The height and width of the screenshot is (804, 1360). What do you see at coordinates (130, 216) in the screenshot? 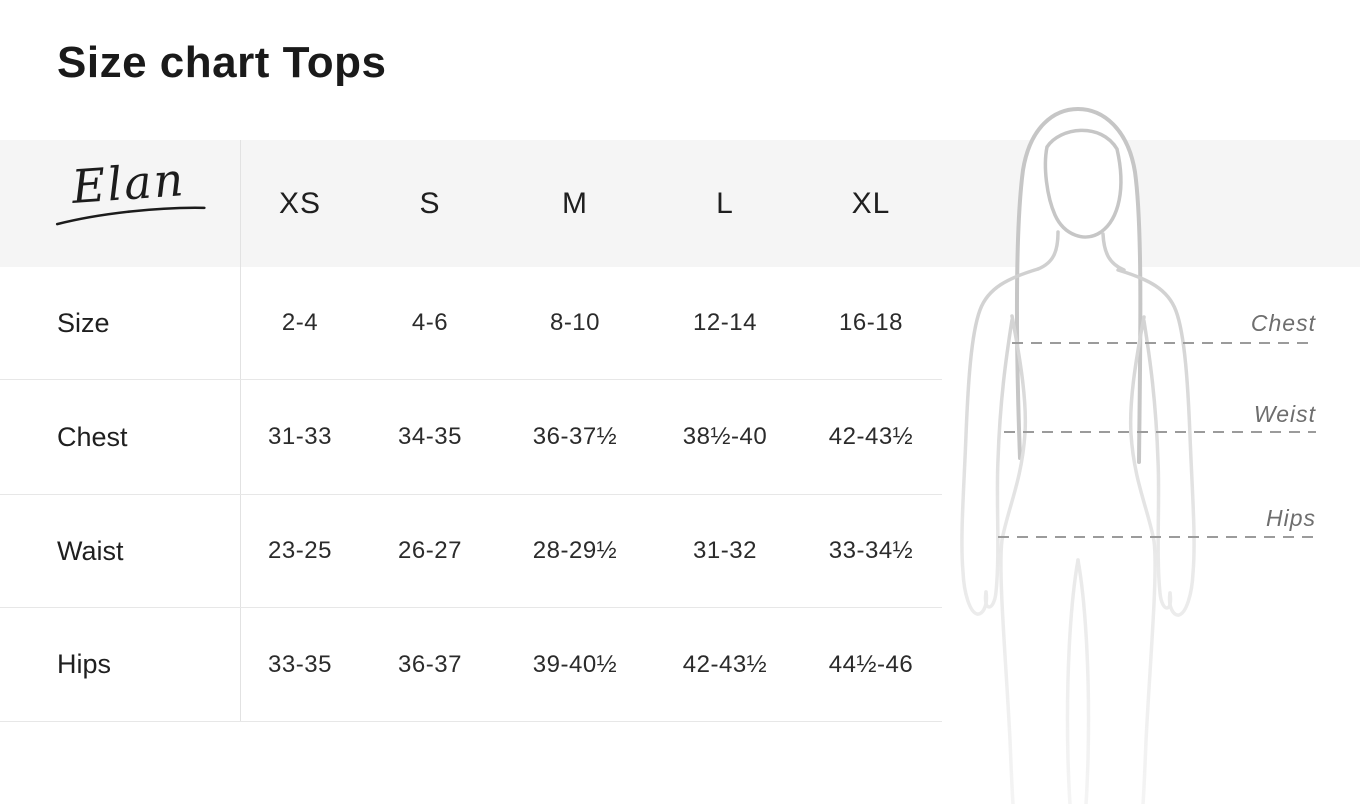
I see `brand-logo-underline` at bounding box center [130, 216].